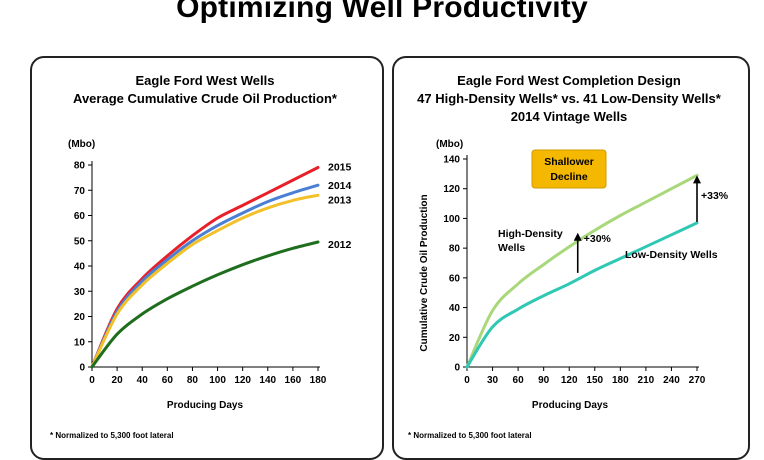 The image size is (764, 460). Describe the element at coordinates (80, 292) in the screenshot. I see `y-tick-label: 30` at that location.